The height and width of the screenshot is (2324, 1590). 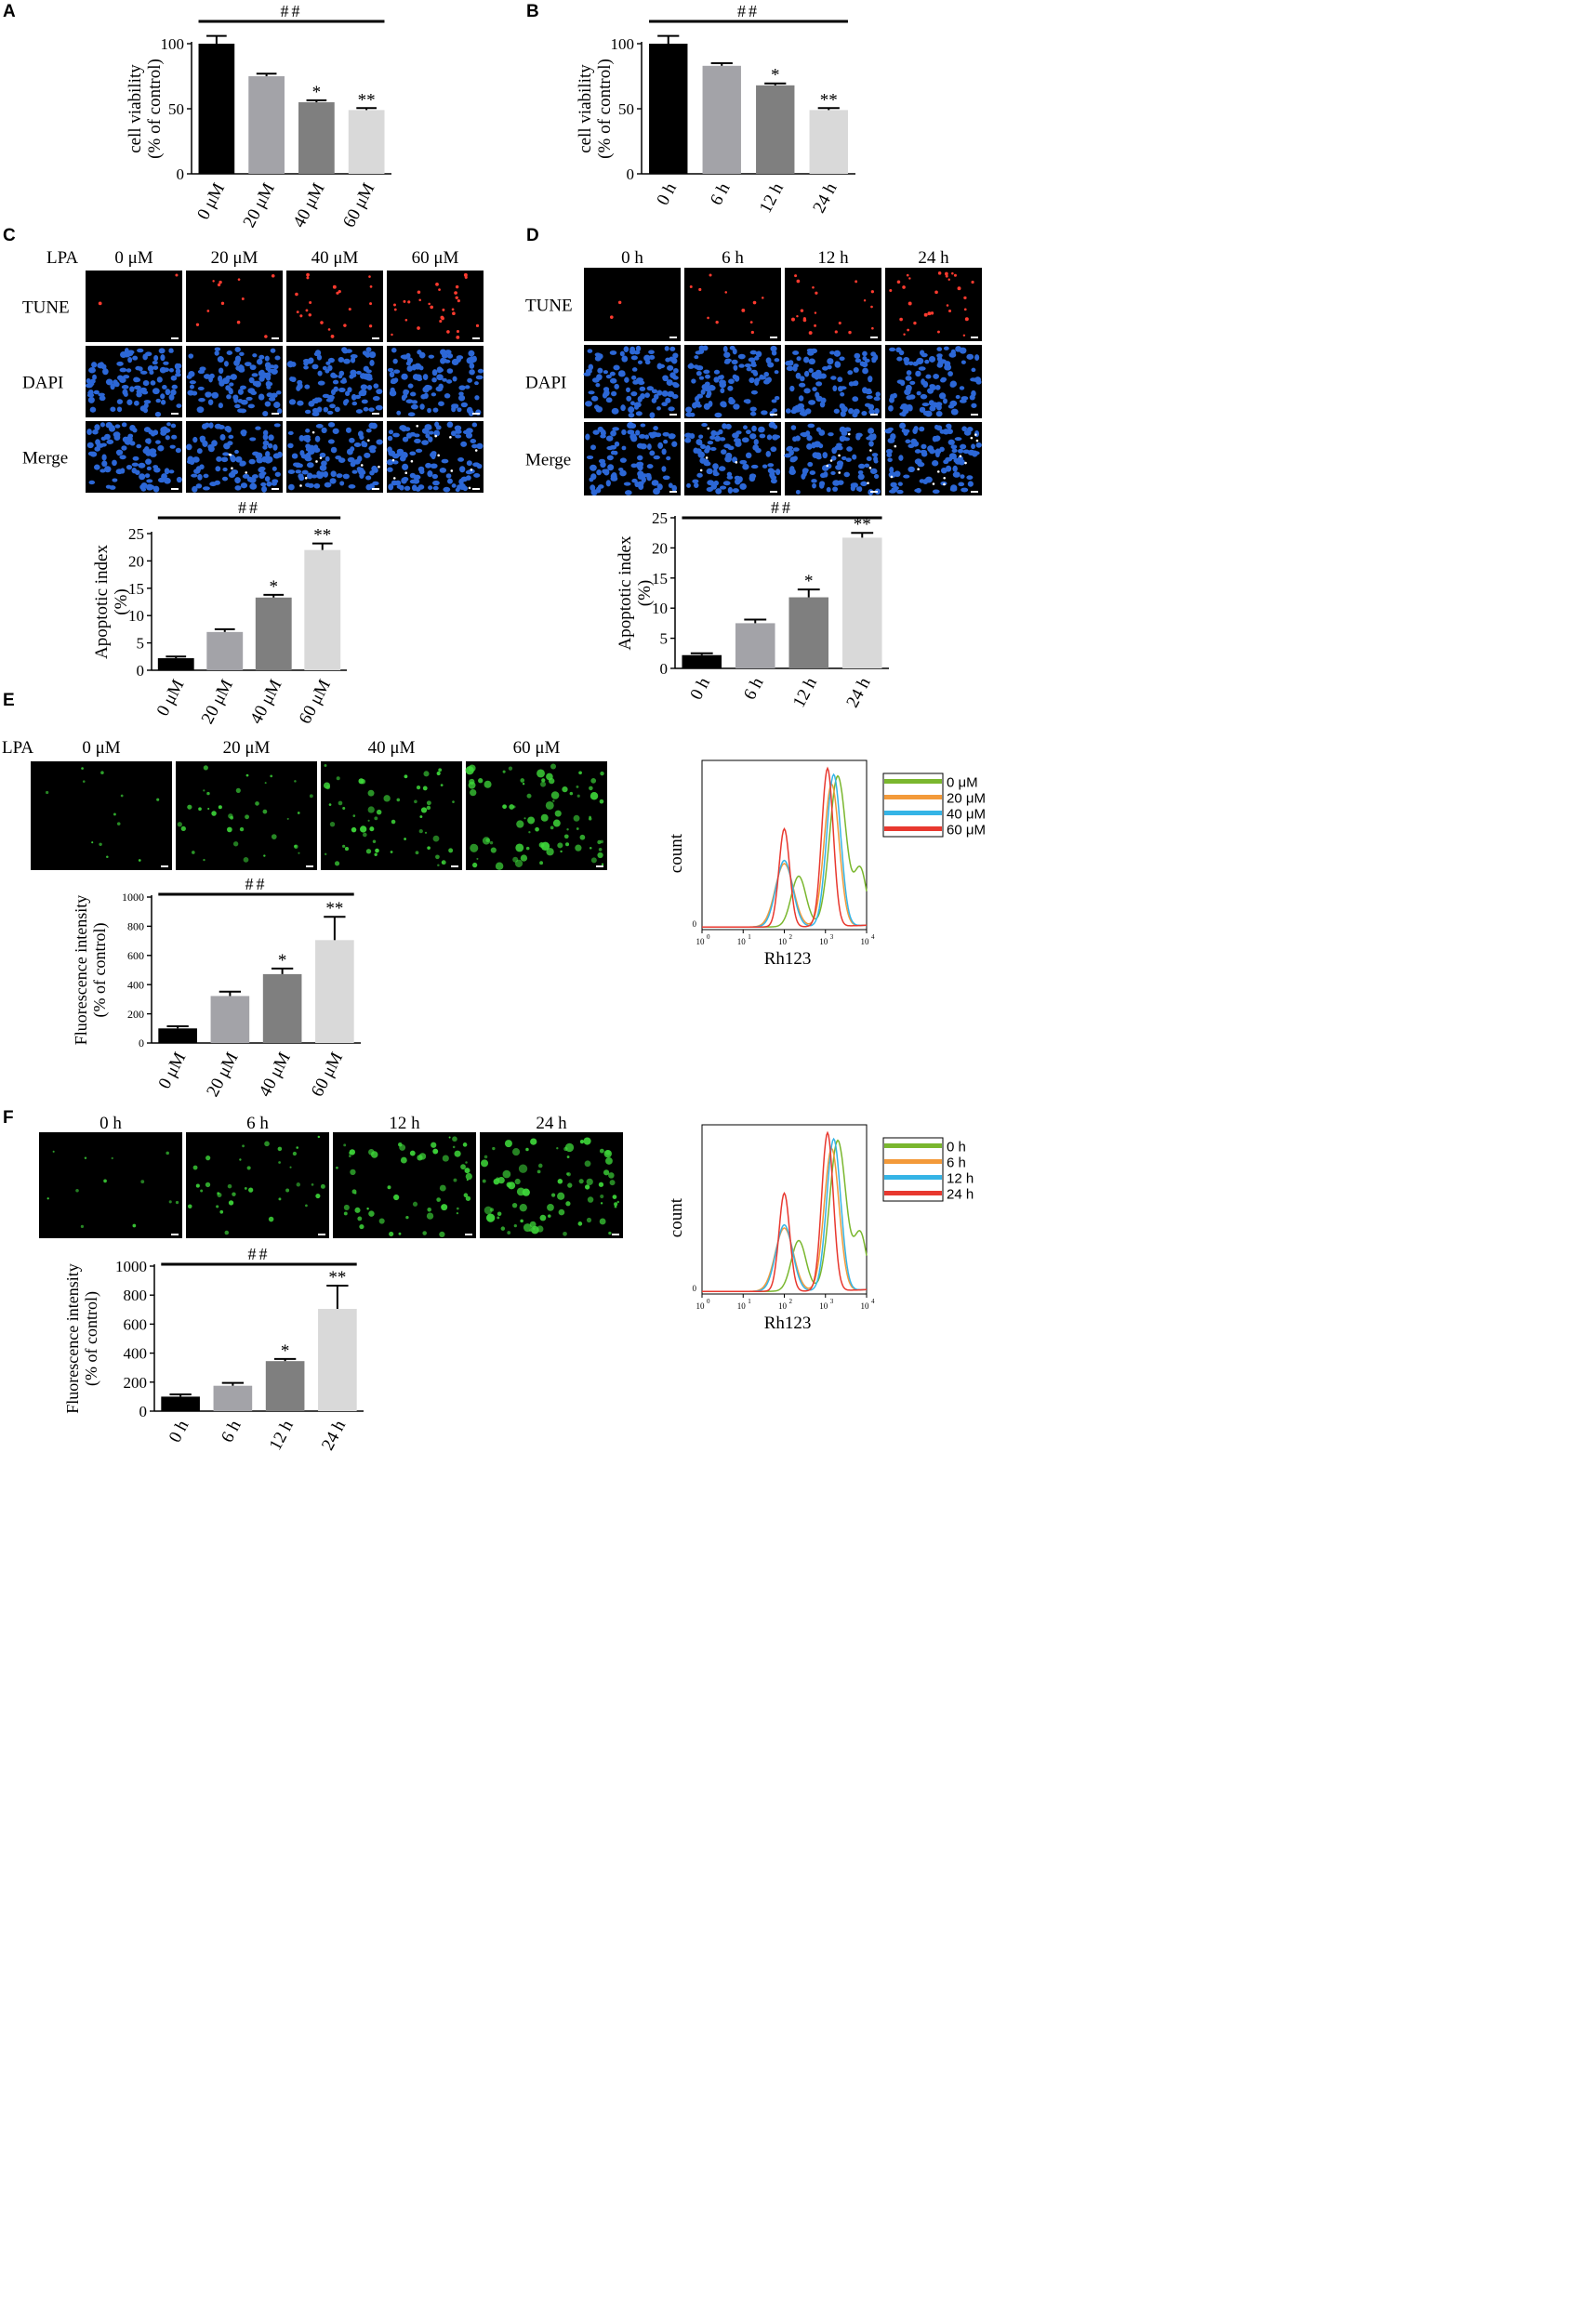 I want to click on y-axis-label-line: Fluorescence intensity, so click(x=81, y=970).